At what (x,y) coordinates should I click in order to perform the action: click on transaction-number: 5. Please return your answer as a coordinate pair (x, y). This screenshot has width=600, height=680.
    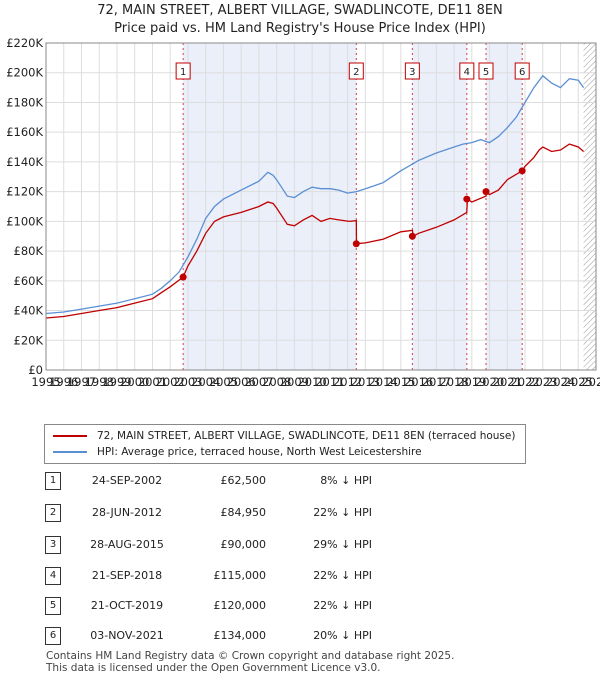
    Looking at the image, I should click on (53, 606).